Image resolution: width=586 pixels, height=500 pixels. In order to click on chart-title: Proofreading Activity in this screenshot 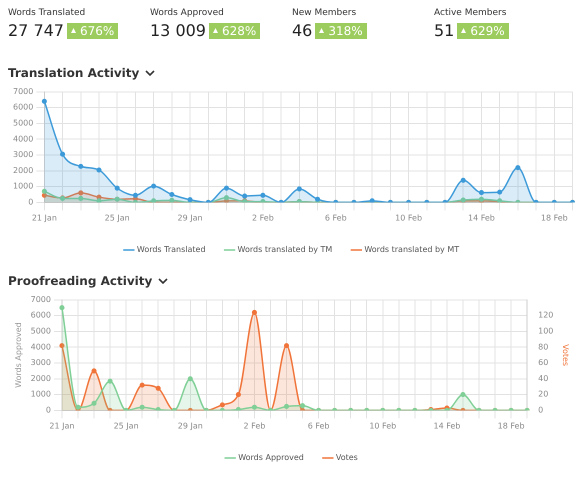, I will do `click(80, 281)`.